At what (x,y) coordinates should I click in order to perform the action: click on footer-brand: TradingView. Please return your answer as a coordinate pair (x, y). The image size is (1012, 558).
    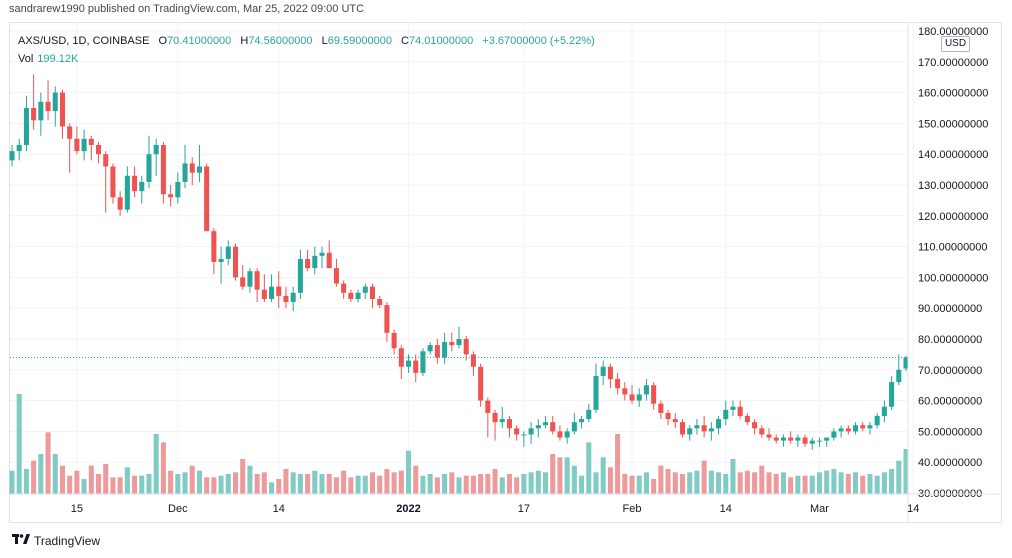
    Looking at the image, I should click on (56, 540).